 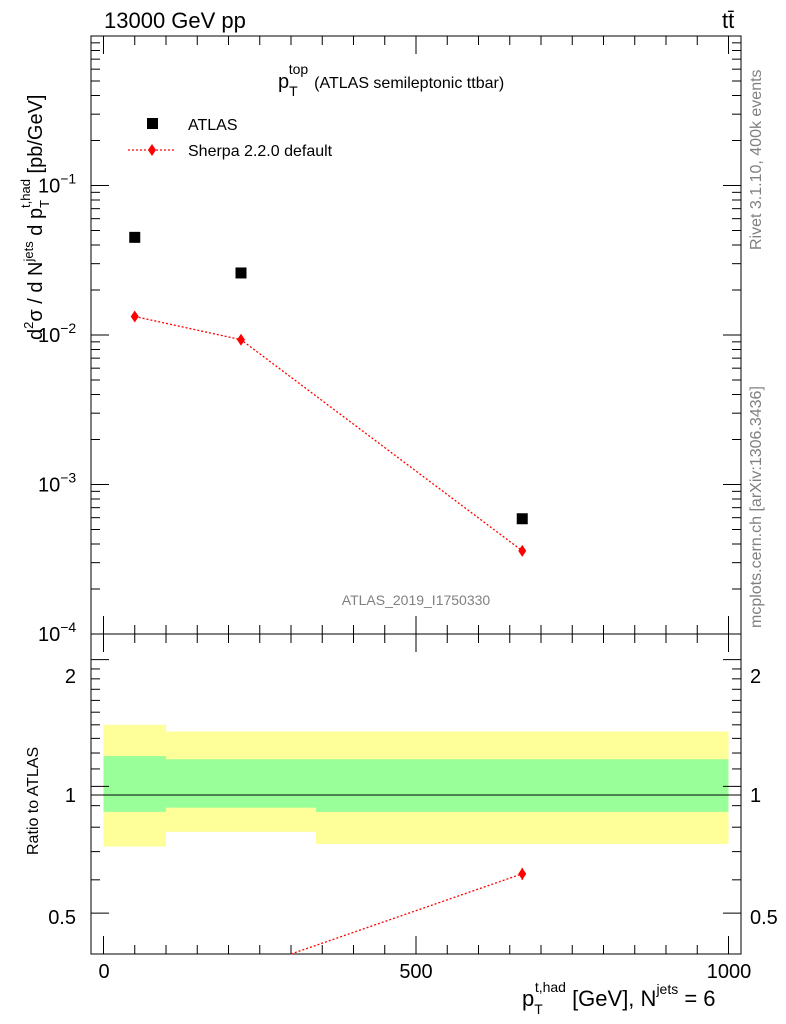 What do you see at coordinates (729, 972) in the screenshot?
I see `xtick-1000: 1000` at bounding box center [729, 972].